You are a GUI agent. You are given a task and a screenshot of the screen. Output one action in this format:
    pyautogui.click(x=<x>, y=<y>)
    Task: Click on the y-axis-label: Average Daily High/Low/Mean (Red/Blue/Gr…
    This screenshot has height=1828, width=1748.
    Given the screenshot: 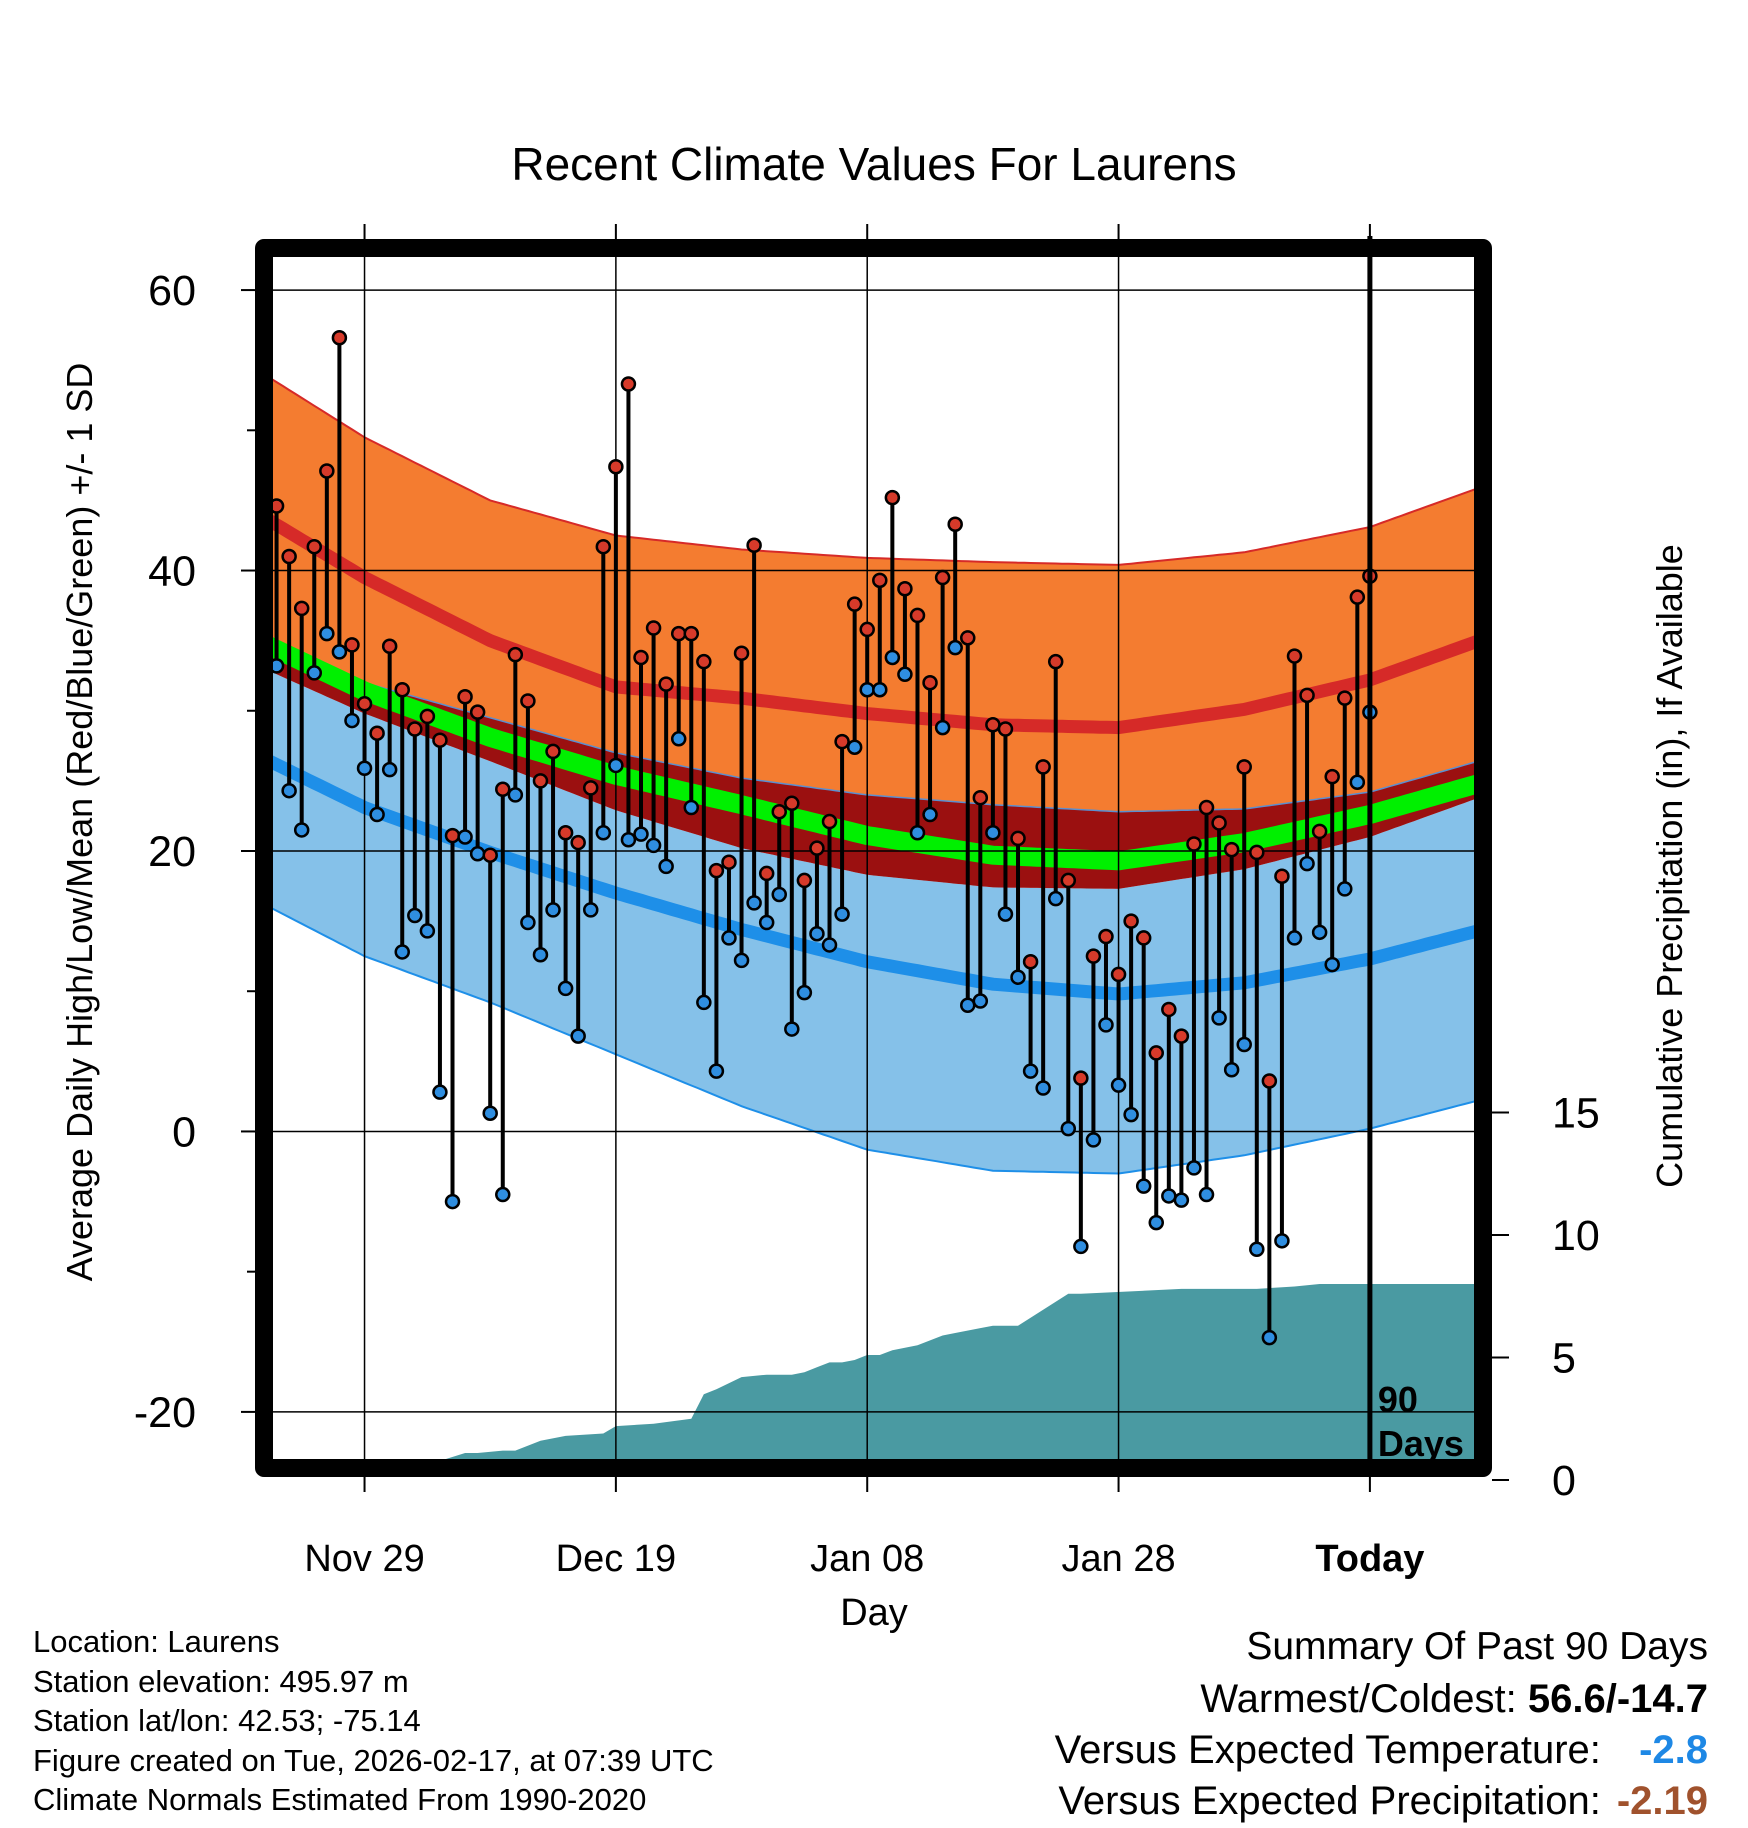 What is the action you would take?
    pyautogui.click(x=79, y=822)
    